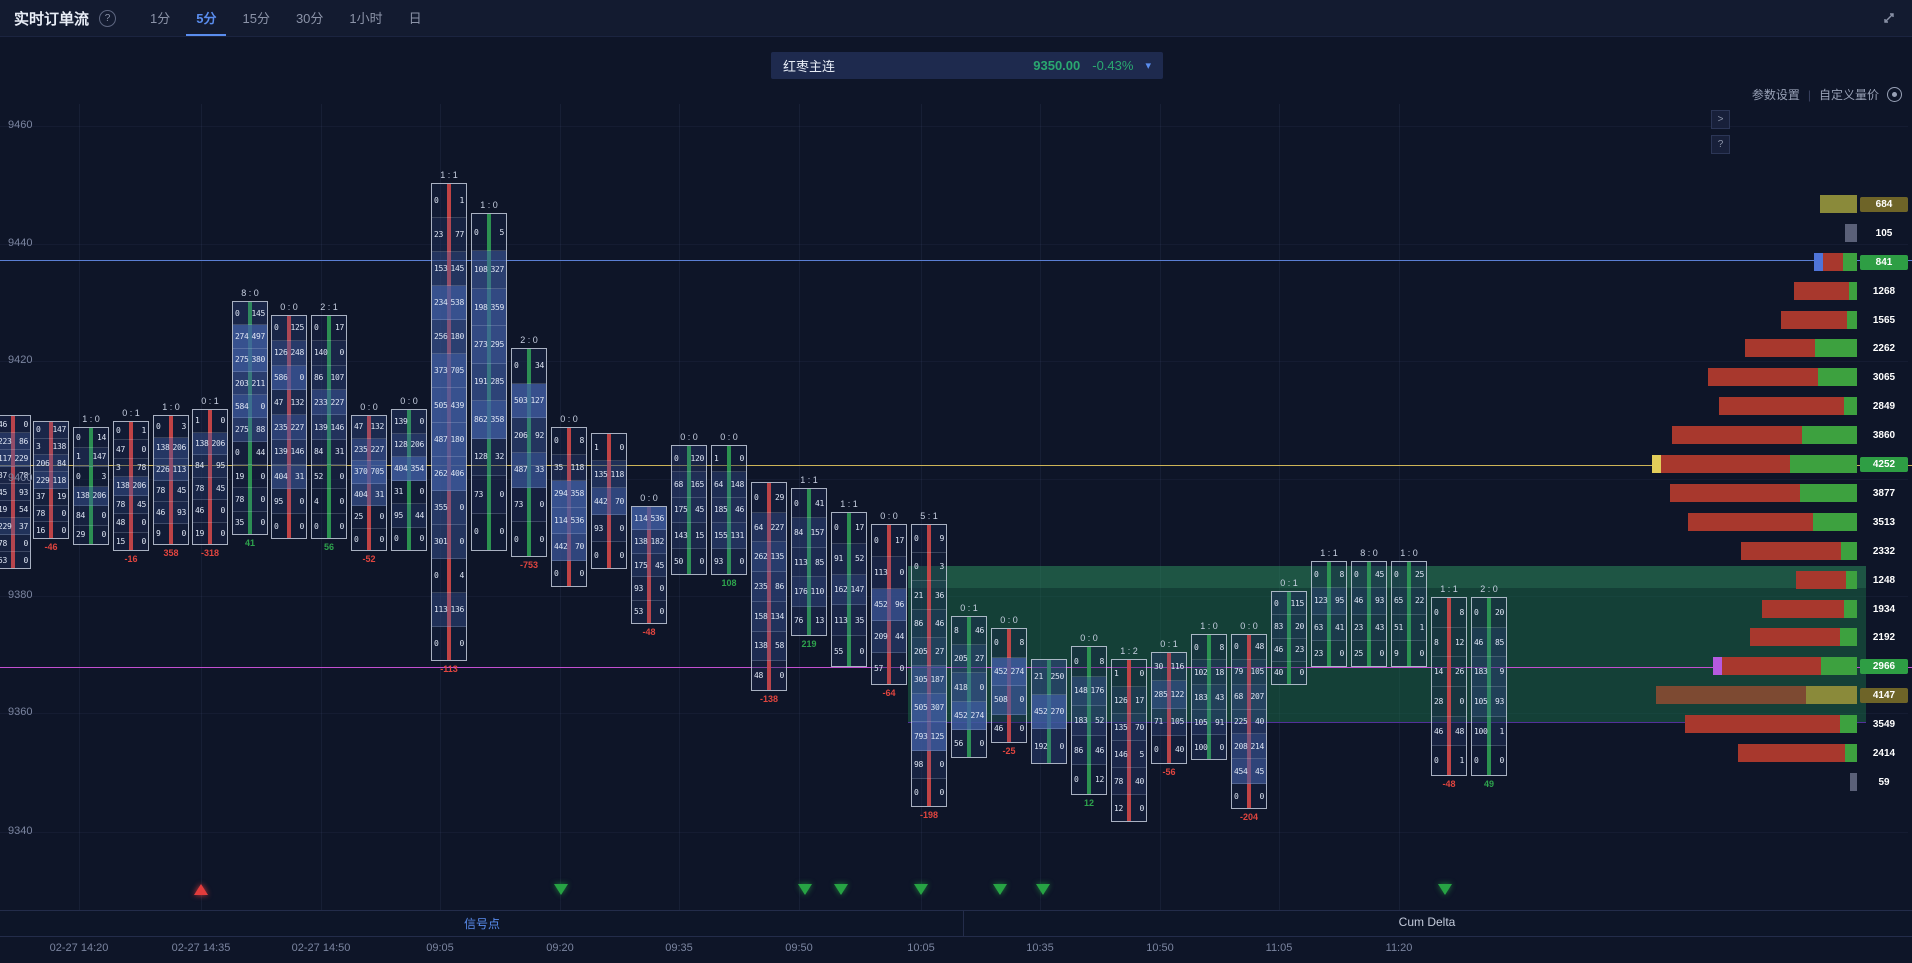  What do you see at coordinates (81, 535) in the screenshot?
I see `bid-volume: 29` at bounding box center [81, 535].